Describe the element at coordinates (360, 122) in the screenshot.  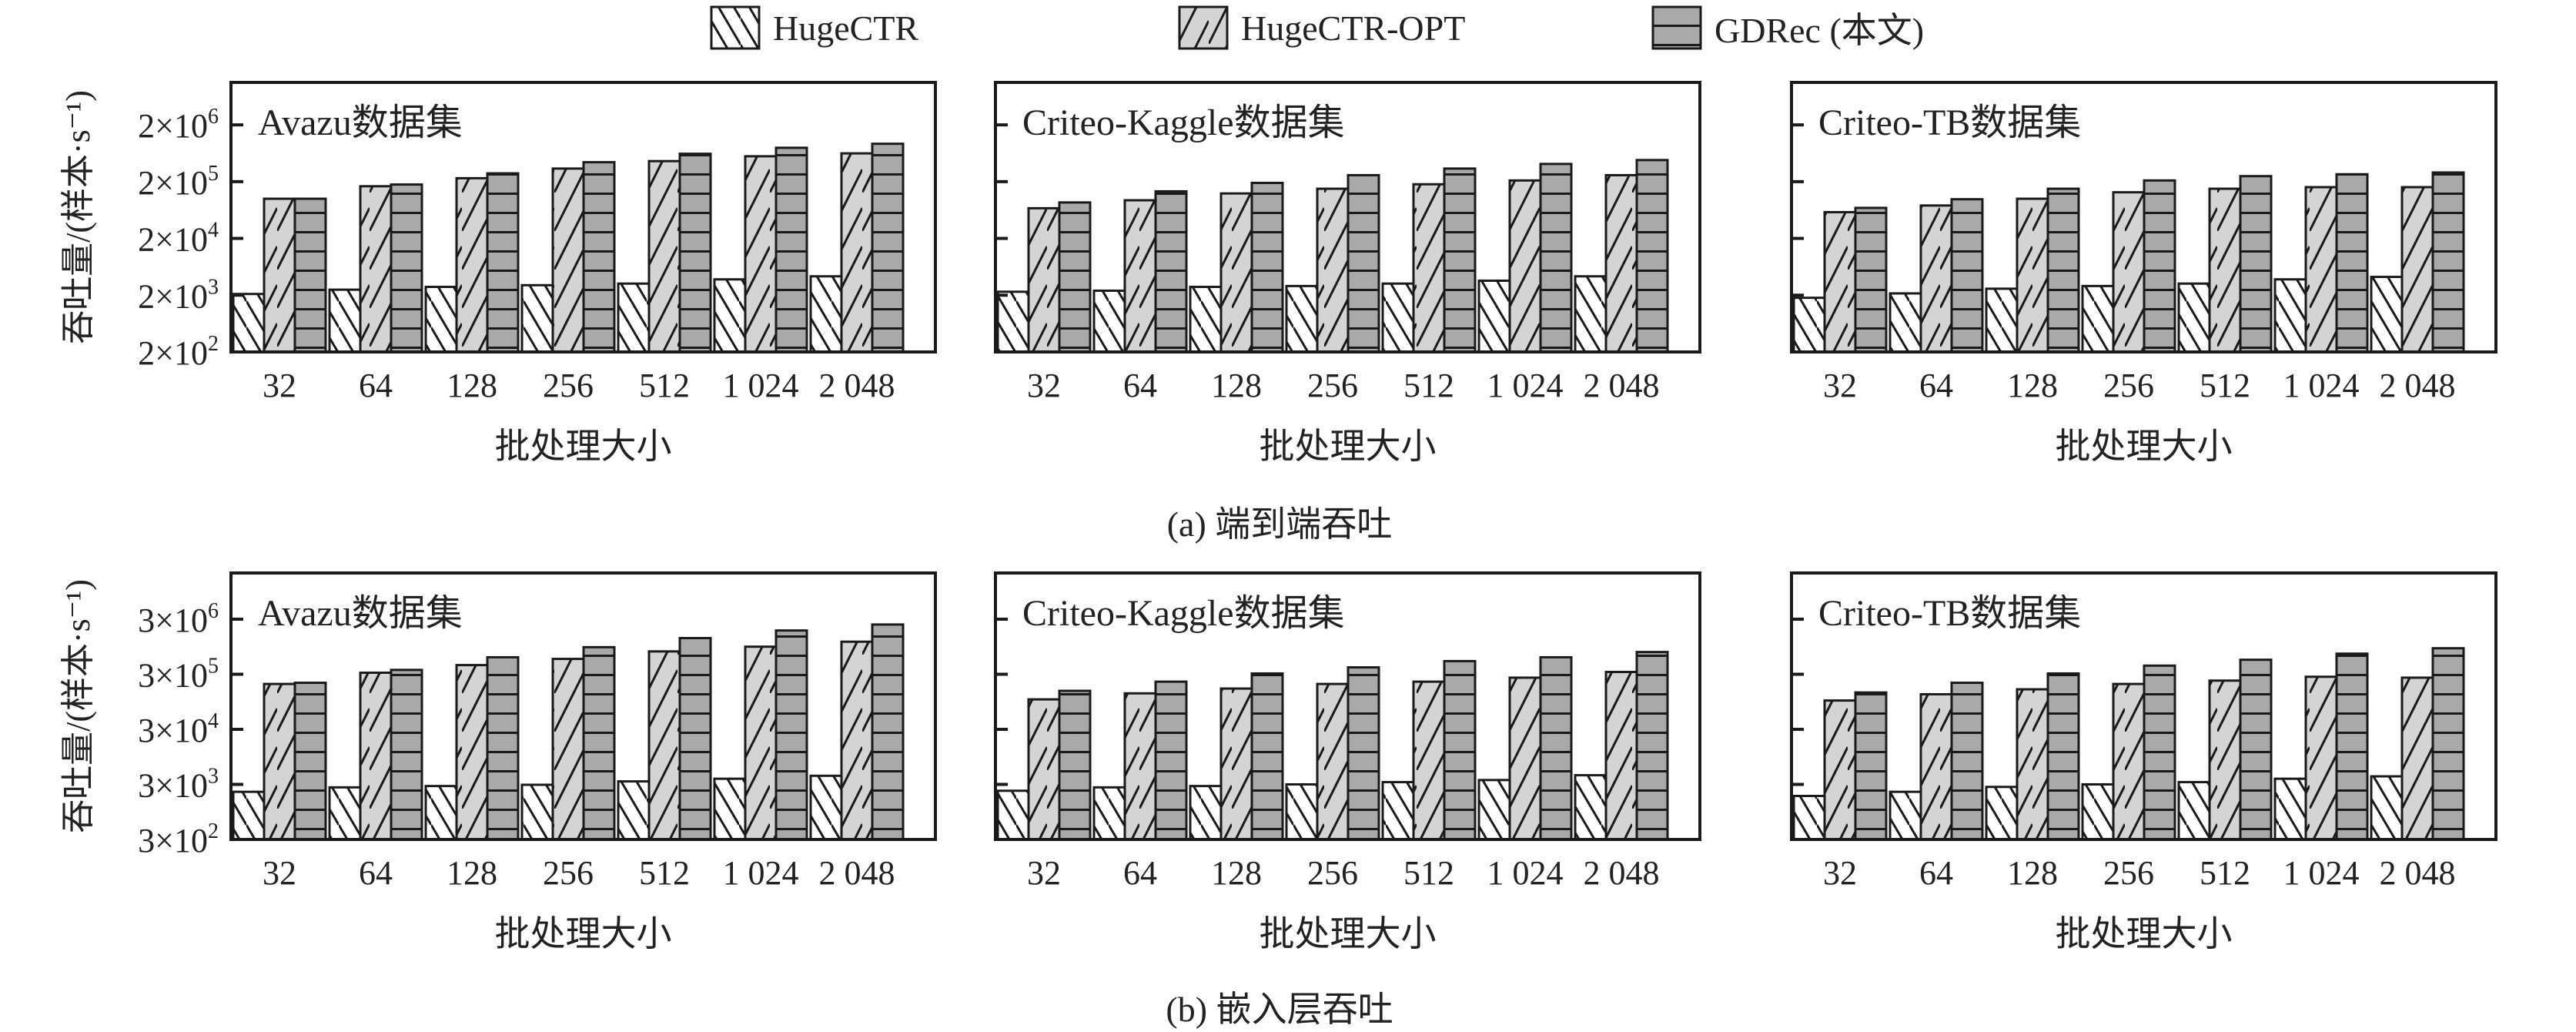
I see `panel-title: Avazu数据集` at that location.